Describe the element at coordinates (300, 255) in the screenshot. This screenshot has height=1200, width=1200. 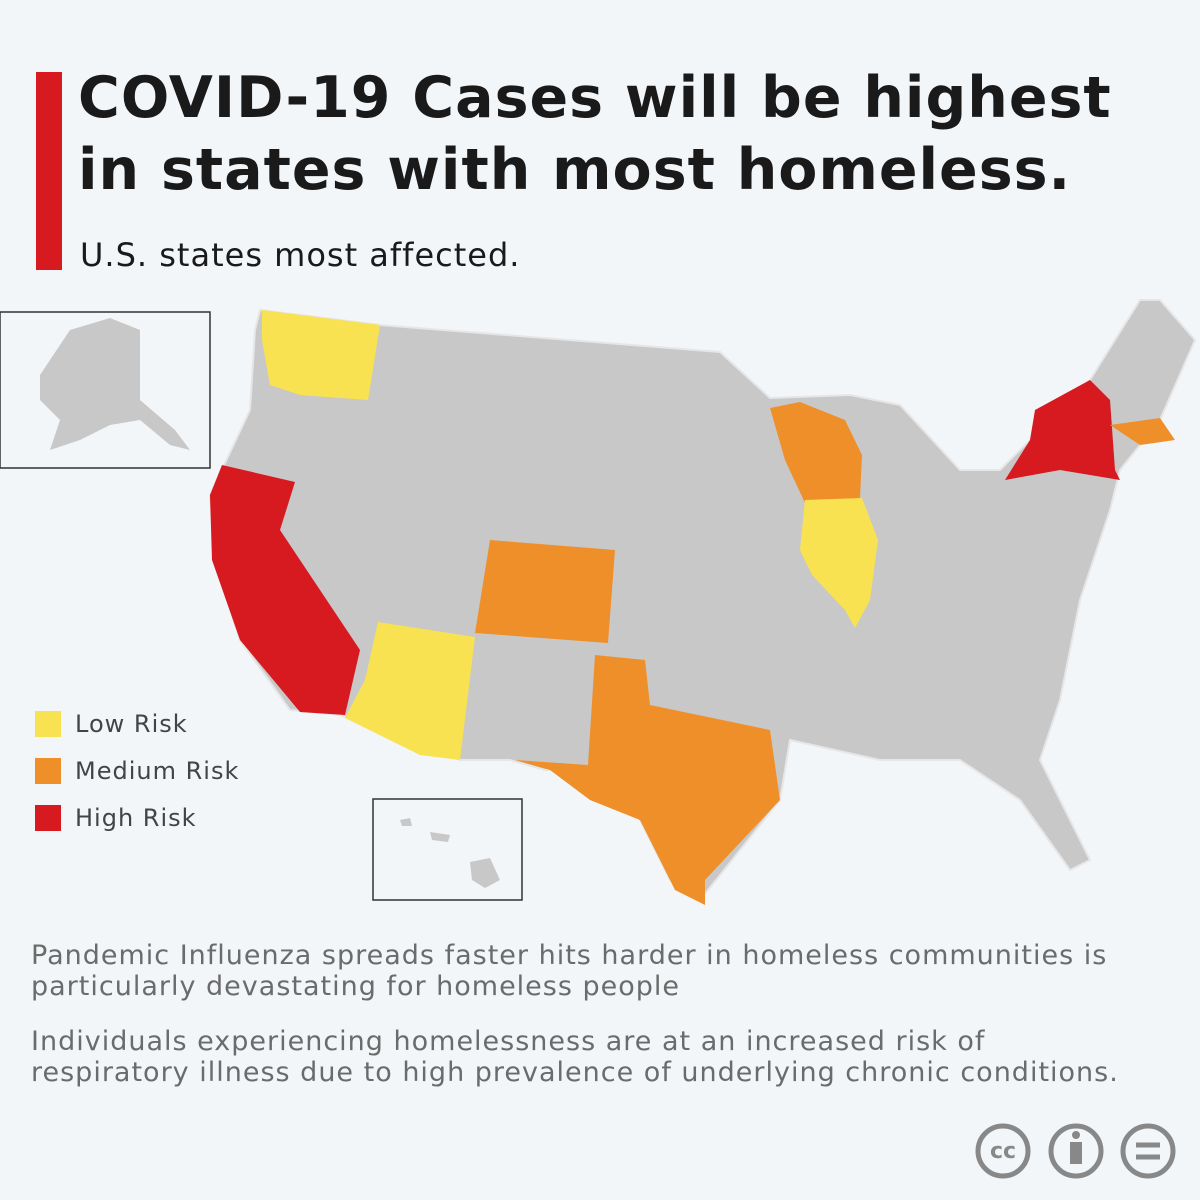
I see `subtitle: U.S. states most affected.` at that location.